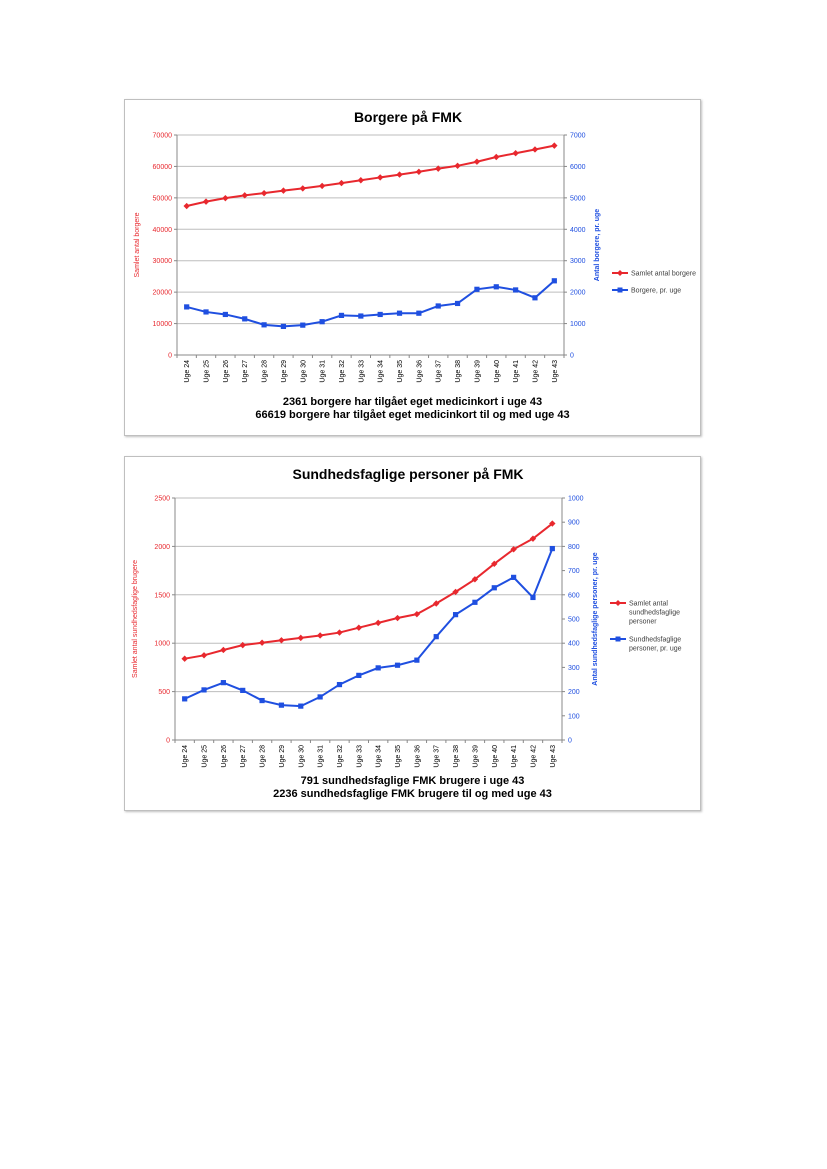 The image size is (827, 1169). Describe the element at coordinates (379, 756) in the screenshot. I see `x-tick-label: Uge 34` at that location.